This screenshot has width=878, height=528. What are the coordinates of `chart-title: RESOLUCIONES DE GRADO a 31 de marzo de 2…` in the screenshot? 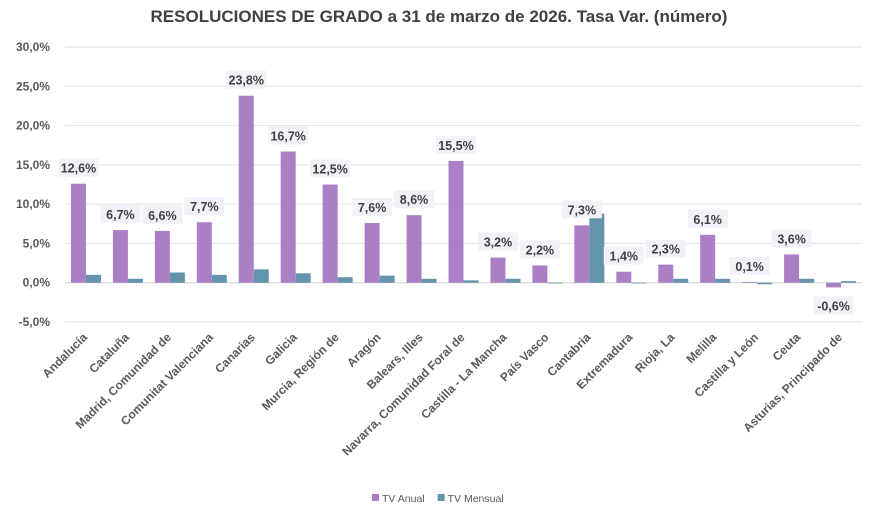 It's located at (439, 16).